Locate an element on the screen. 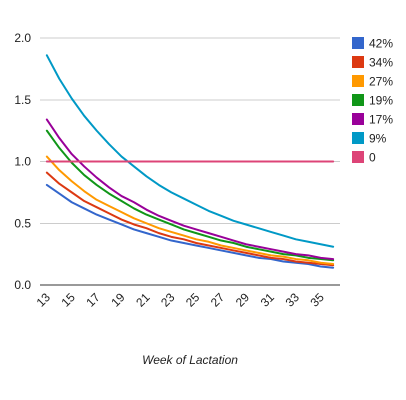 The image size is (406, 400). x-tick-label: 35 is located at coordinates (317, 300).